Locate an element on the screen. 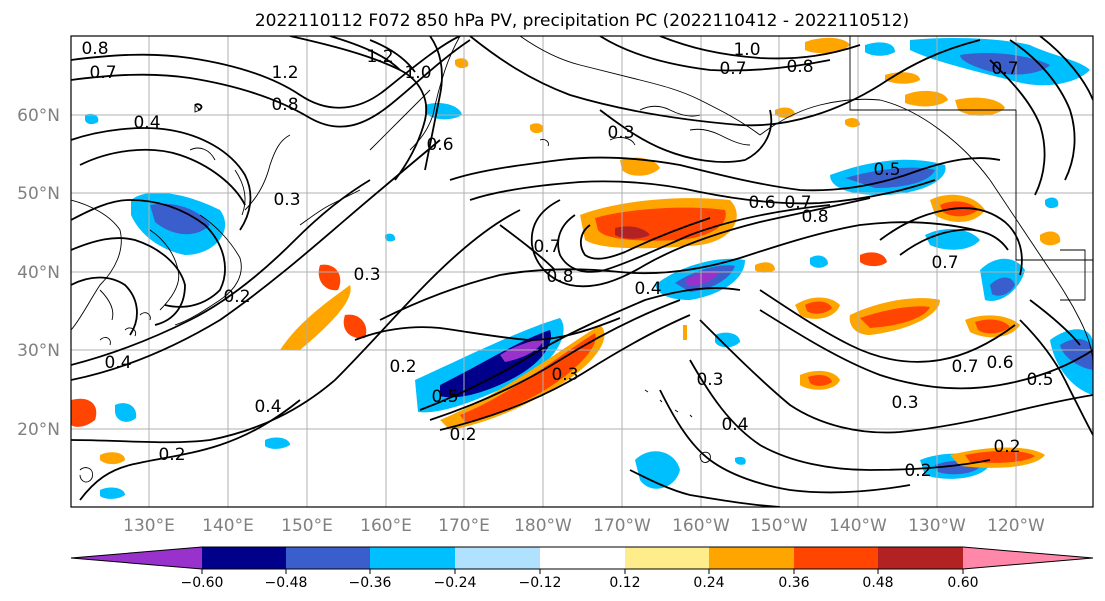 This screenshot has height=601, width=1105. lat-label: 50°N is located at coordinates (38, 194).